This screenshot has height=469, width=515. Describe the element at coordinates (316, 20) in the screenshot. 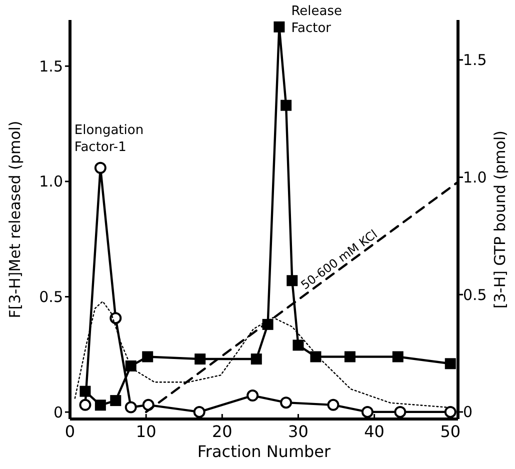

I see `annotation: Release Factor` at that location.